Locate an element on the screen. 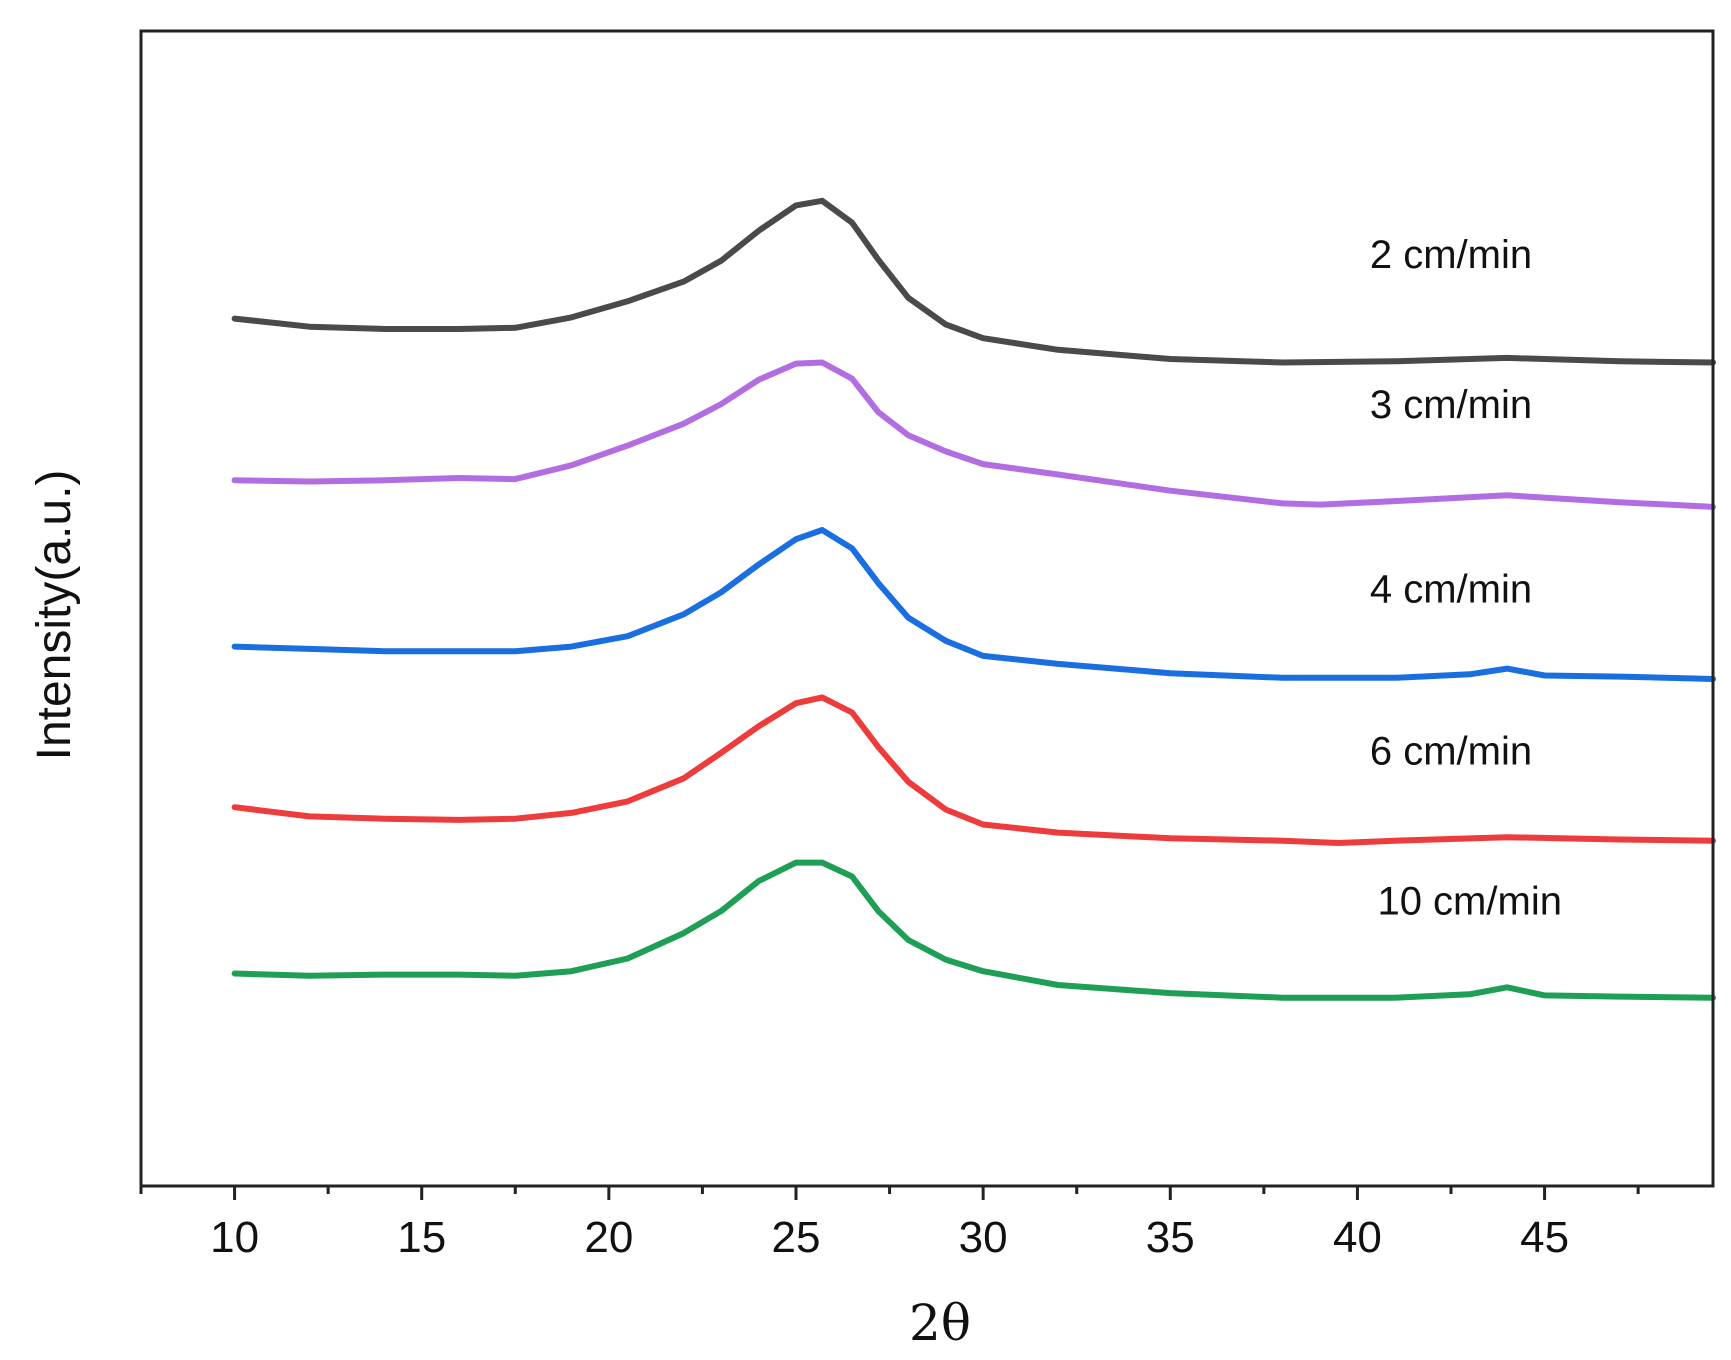 The height and width of the screenshot is (1360, 1731). x-tick-label: 20 is located at coordinates (608, 1237).